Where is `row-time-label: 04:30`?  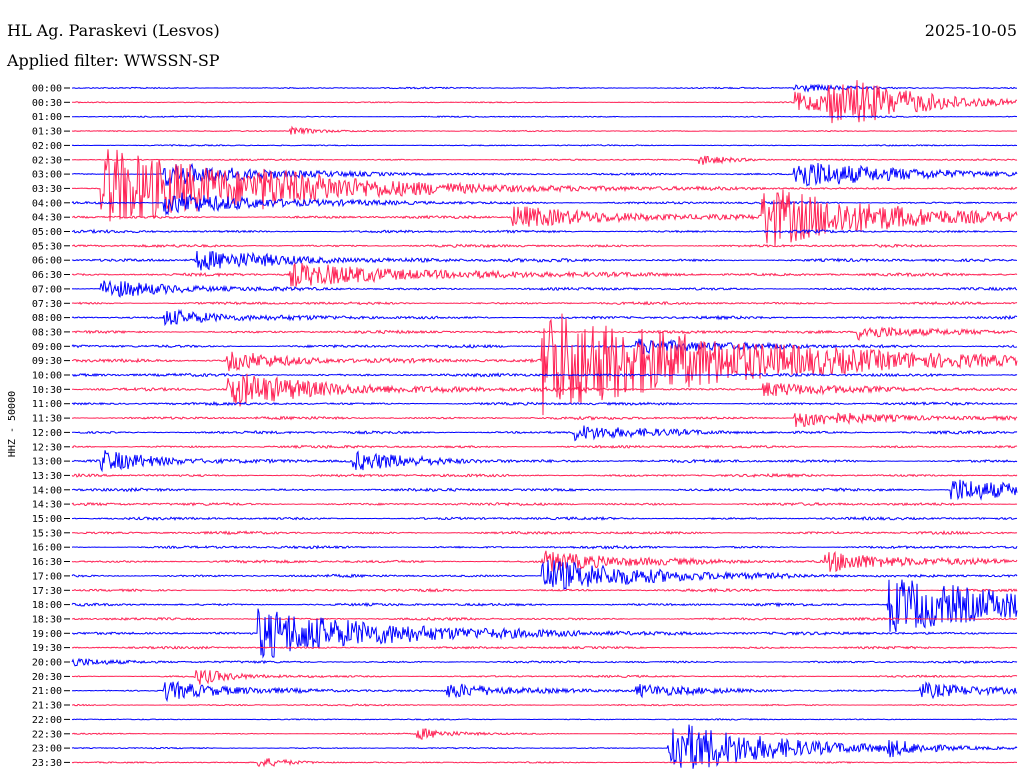 row-time-label: 04:30 is located at coordinates (47, 218).